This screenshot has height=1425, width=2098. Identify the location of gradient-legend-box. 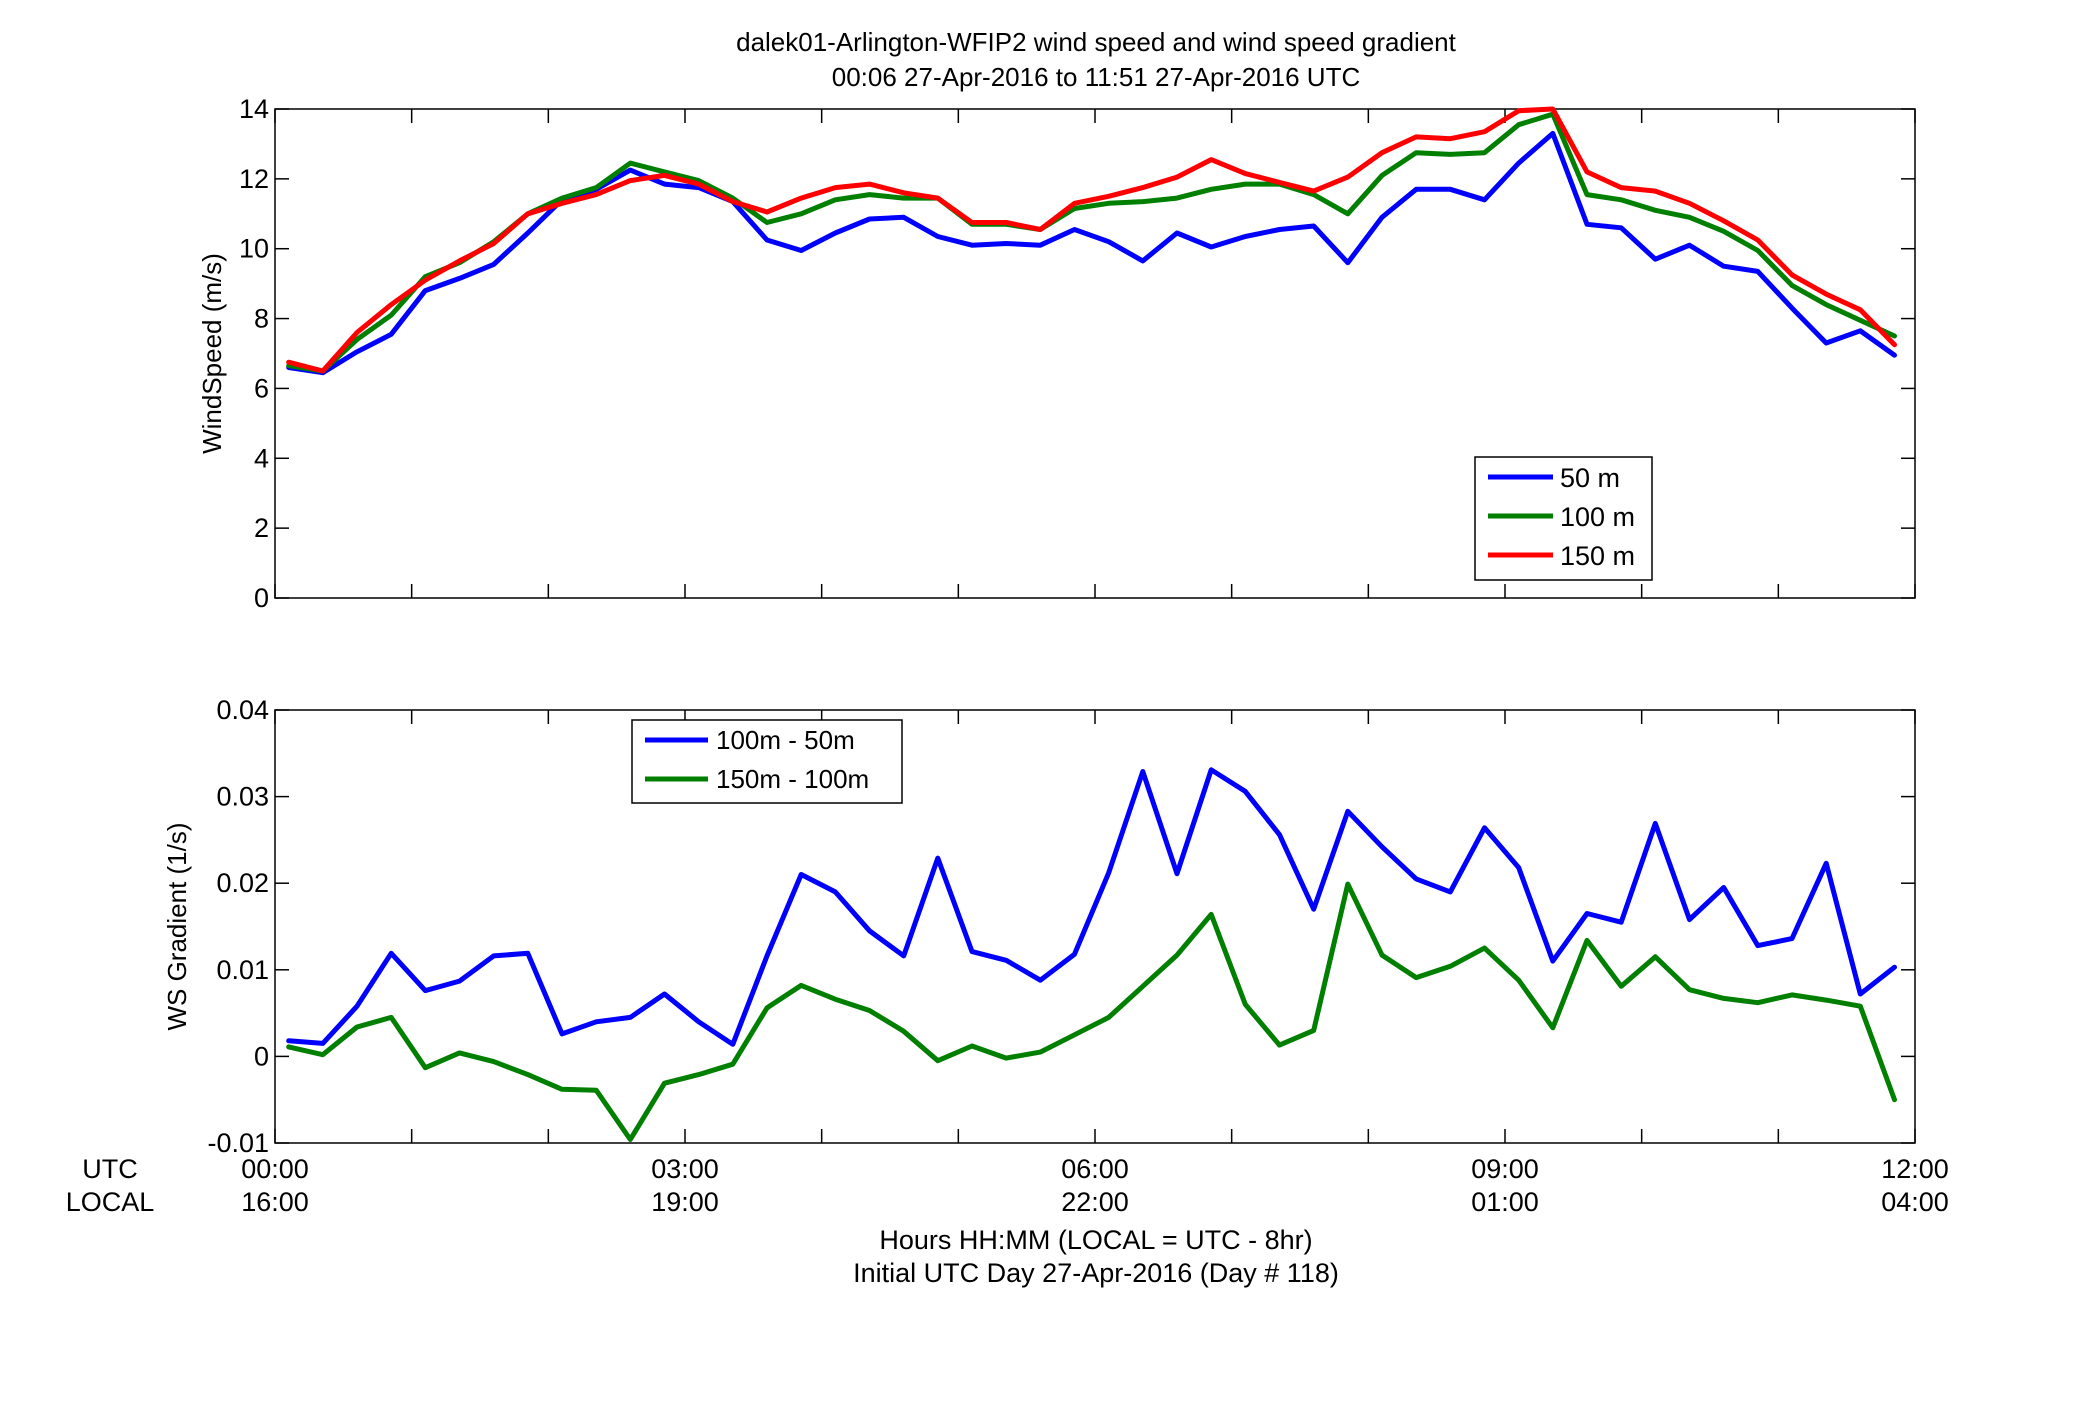
(767, 761).